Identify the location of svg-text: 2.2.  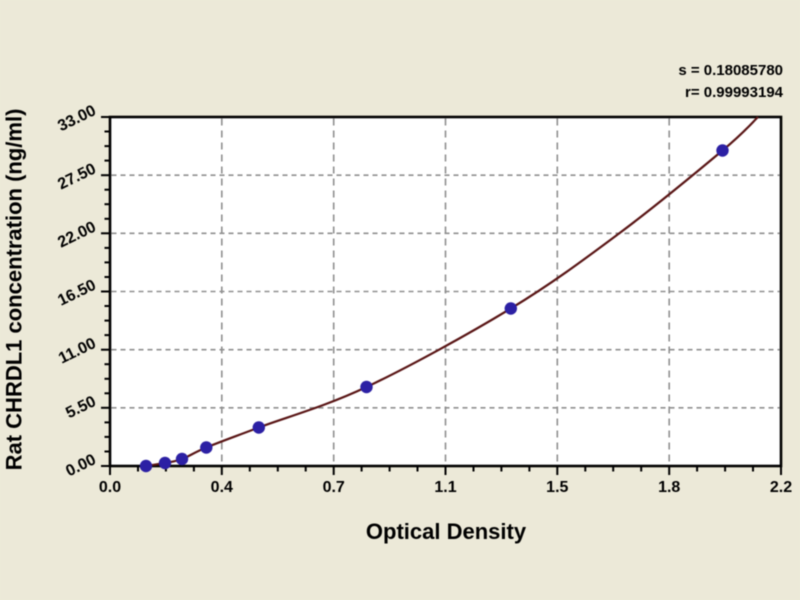
(781, 487).